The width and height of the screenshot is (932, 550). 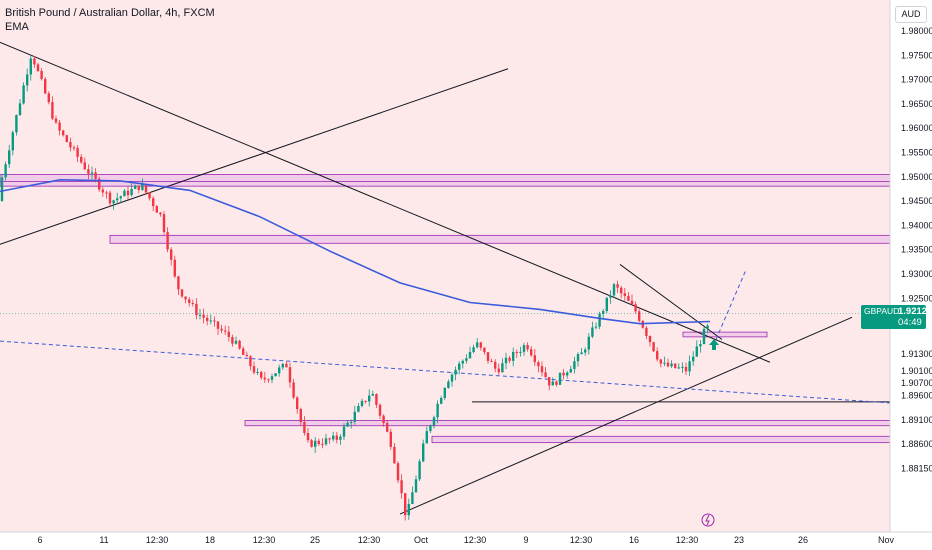 I want to click on price-tick-label: 1.97500, so click(x=916, y=55).